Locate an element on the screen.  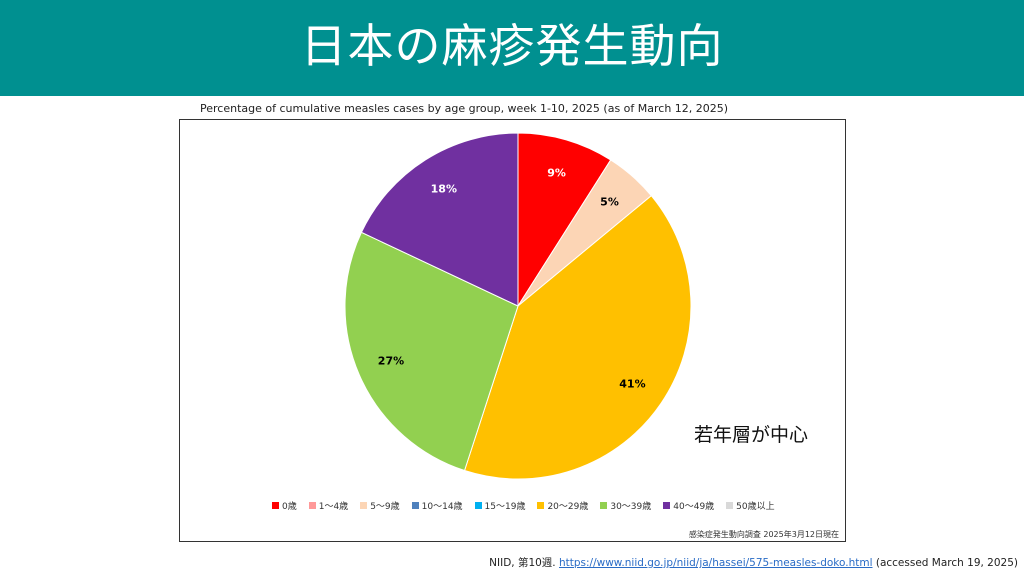
annotation-text: 若年層が中心 is located at coordinates (751, 435).